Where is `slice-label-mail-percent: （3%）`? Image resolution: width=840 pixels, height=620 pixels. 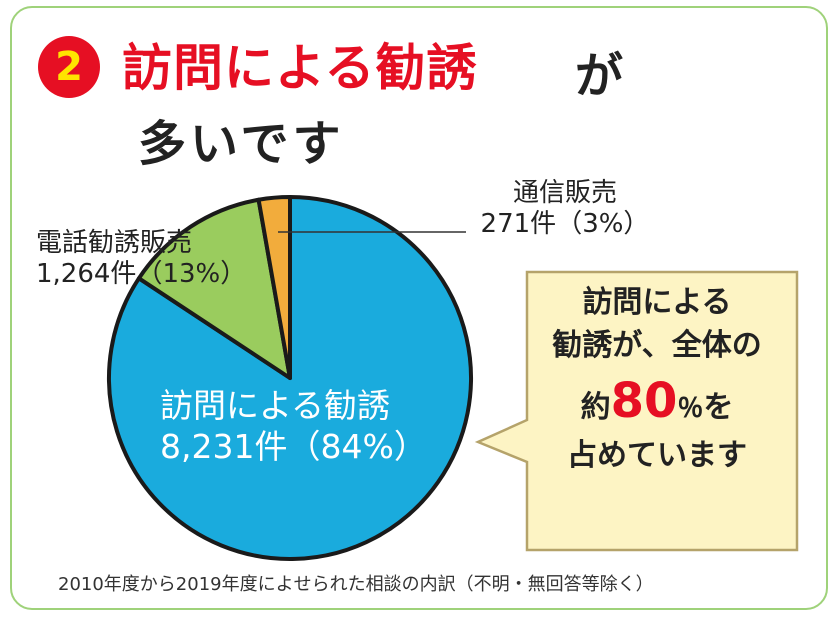
slice-label-mail-percent: （3%） is located at coordinates (603, 223).